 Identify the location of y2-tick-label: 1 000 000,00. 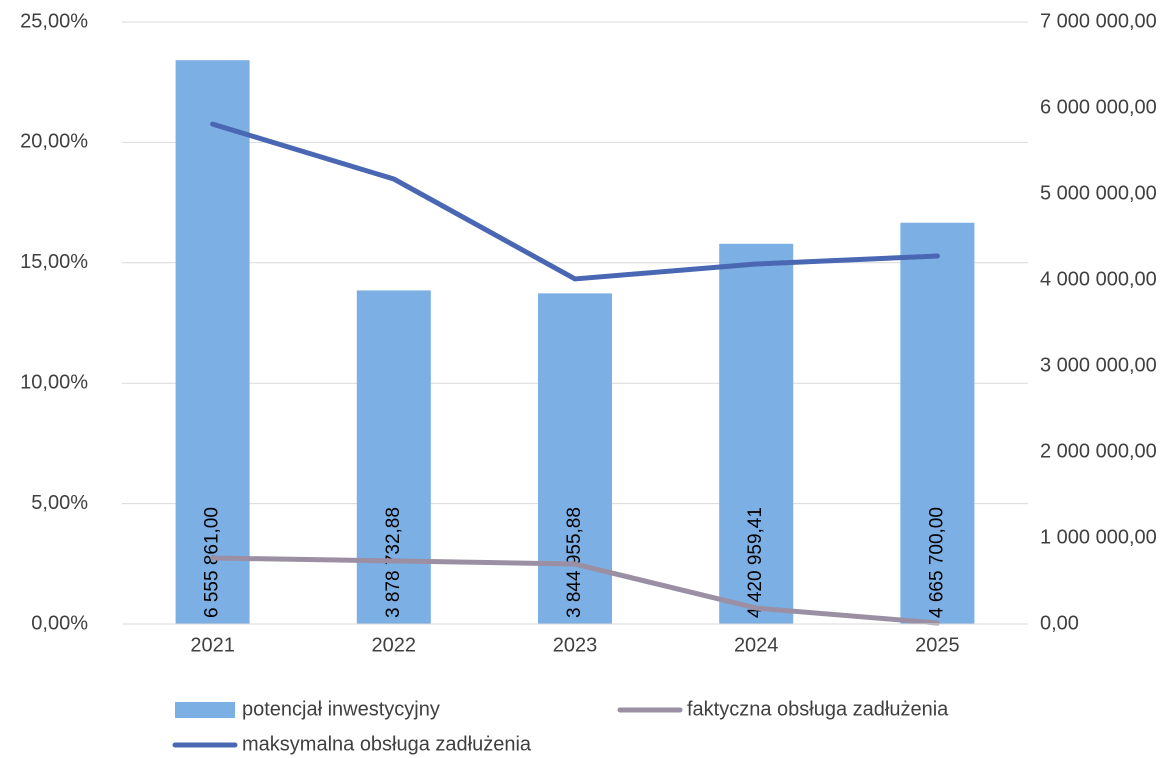
(1098, 537).